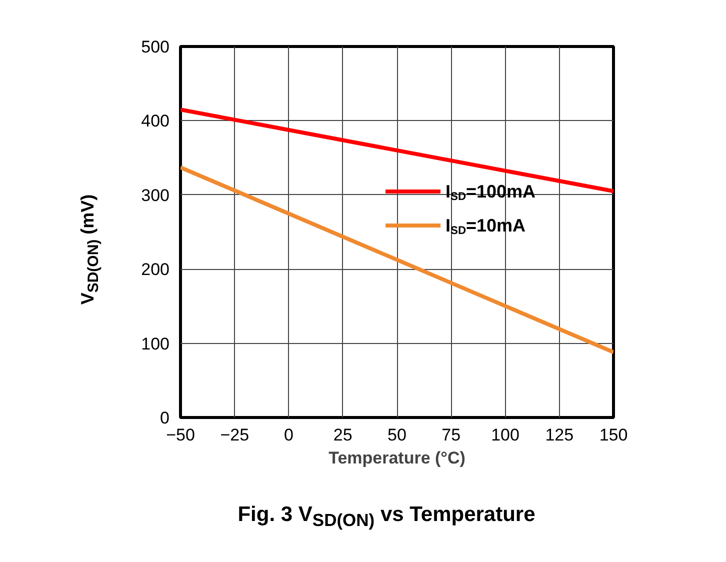 The width and height of the screenshot is (726, 562). What do you see at coordinates (397, 435) in the screenshot?
I see `x-tick-label: 50` at bounding box center [397, 435].